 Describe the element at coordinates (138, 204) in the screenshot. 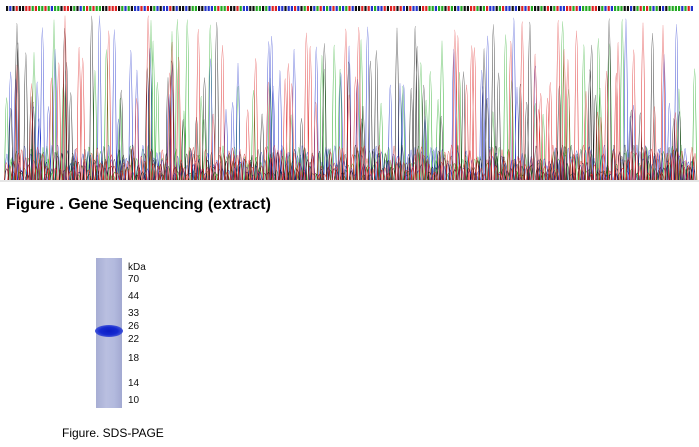

I see `figure-caption-gene-sequencing: Figure . Gene Sequencing (extract)` at that location.